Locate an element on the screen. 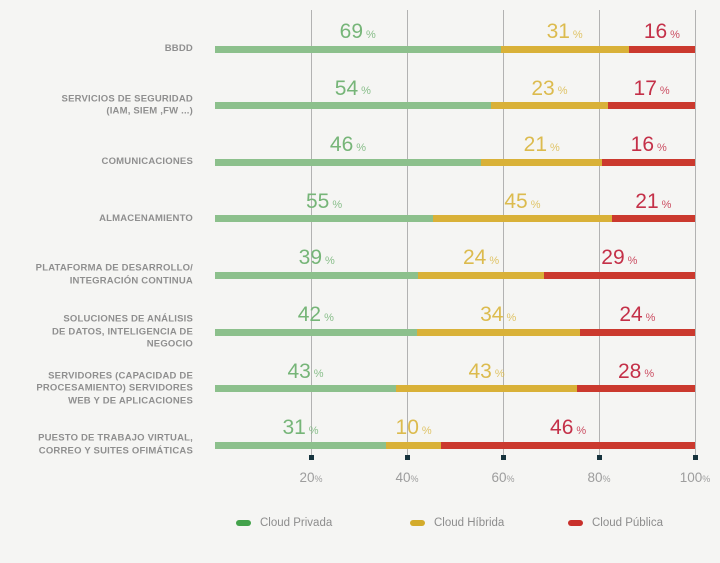  category-label-line: INTEGRACIÓN CONTINUA is located at coordinates (131, 281).